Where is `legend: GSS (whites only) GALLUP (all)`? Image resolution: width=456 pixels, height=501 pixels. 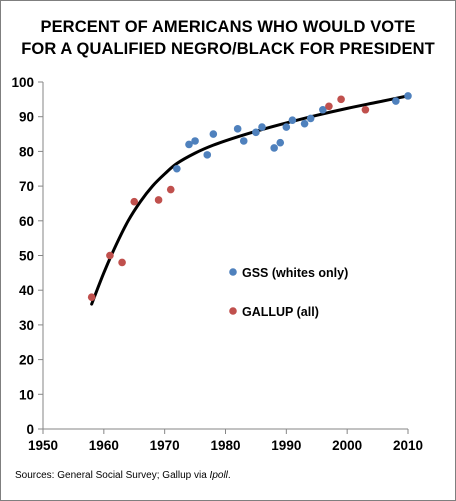 legend: GSS (whites only) GALLUP (all) is located at coordinates (288, 292).